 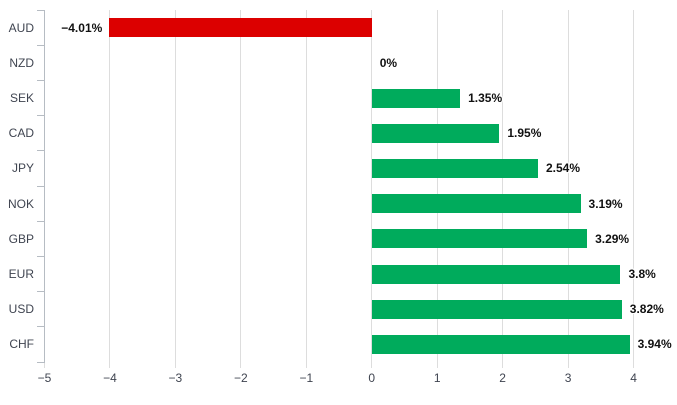 What do you see at coordinates (612, 238) in the screenshot?
I see `value-label: 3.29%` at bounding box center [612, 238].